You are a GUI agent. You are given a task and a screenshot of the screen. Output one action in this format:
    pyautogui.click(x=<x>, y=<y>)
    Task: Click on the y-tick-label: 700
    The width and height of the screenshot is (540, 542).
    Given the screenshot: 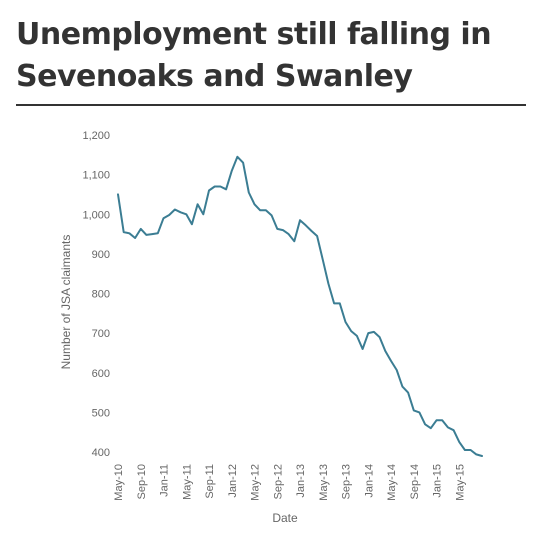 What is the action you would take?
    pyautogui.click(x=101, y=334)
    